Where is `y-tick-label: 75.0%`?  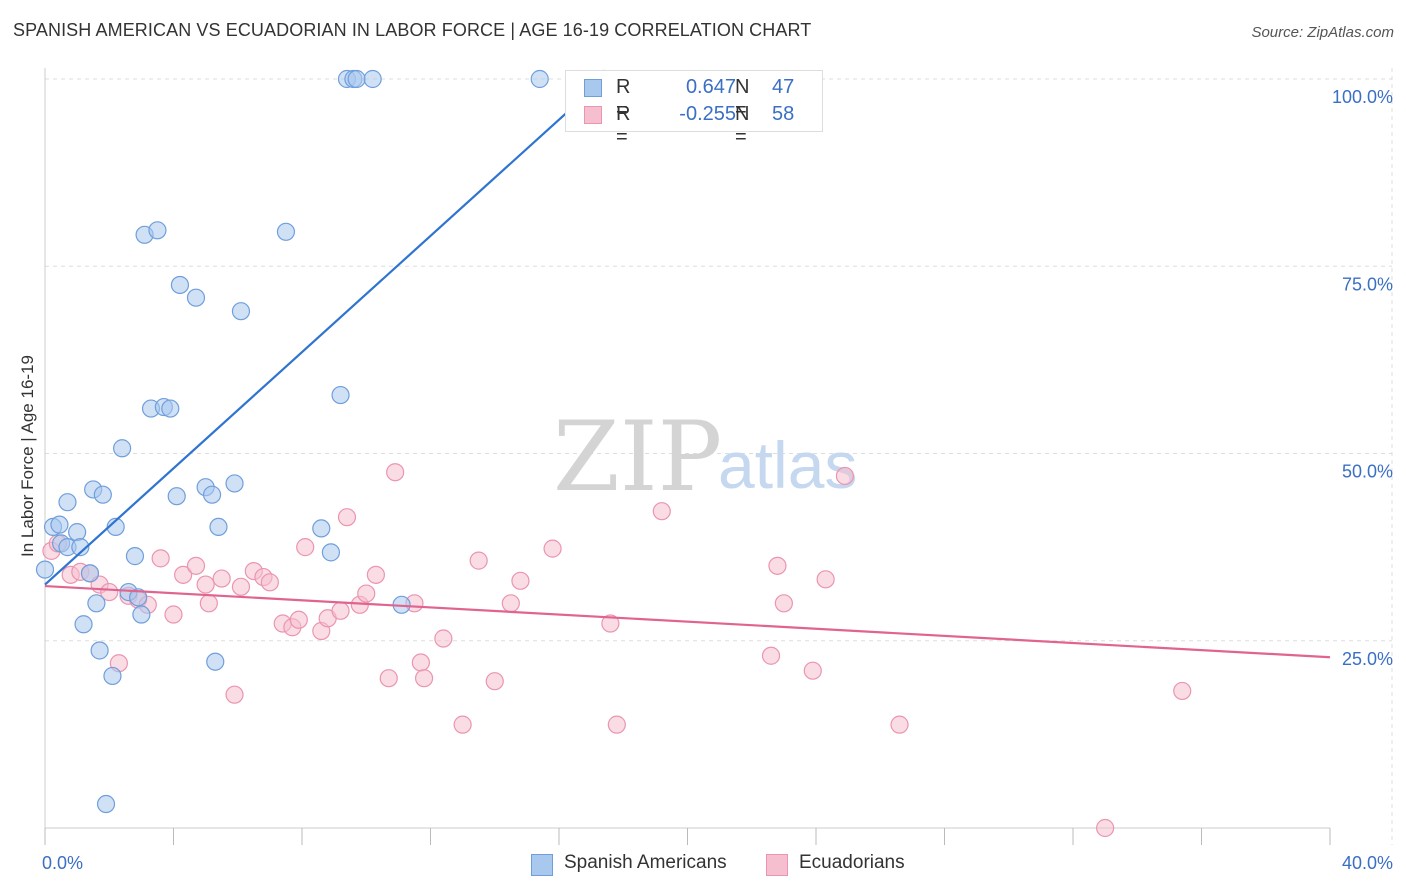 y-tick-label: 75.0% is located at coordinates (1367, 284).